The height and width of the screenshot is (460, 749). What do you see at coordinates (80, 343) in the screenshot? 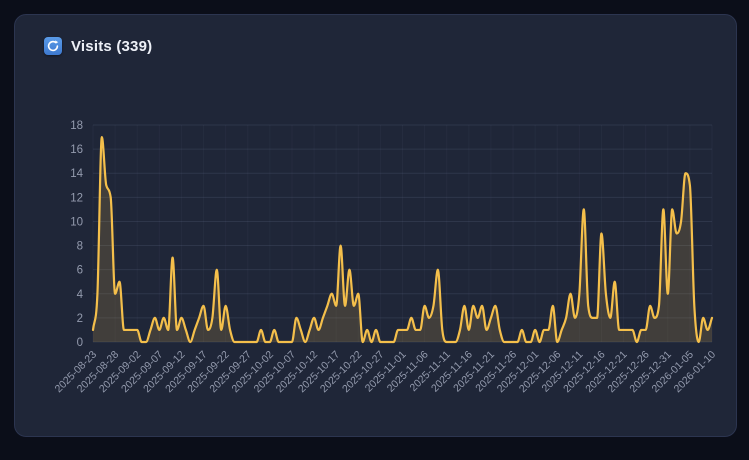
I see `svg-text: 0` at bounding box center [80, 343].